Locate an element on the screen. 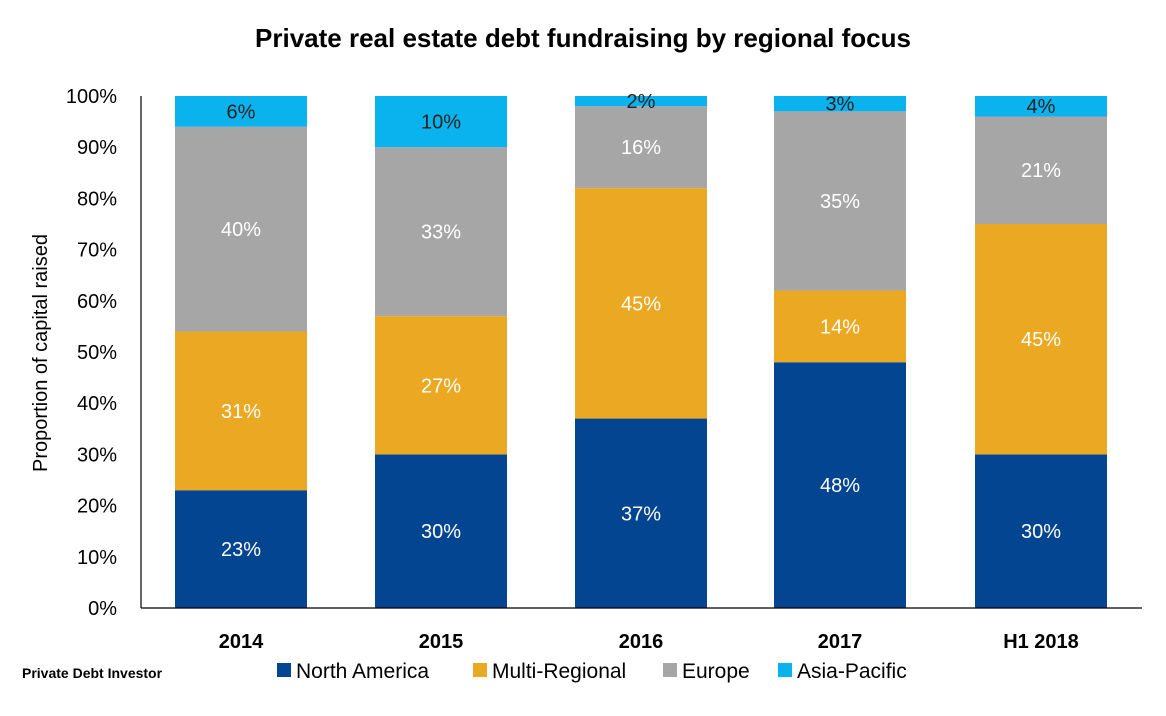  data-label: 40% is located at coordinates (241, 230).